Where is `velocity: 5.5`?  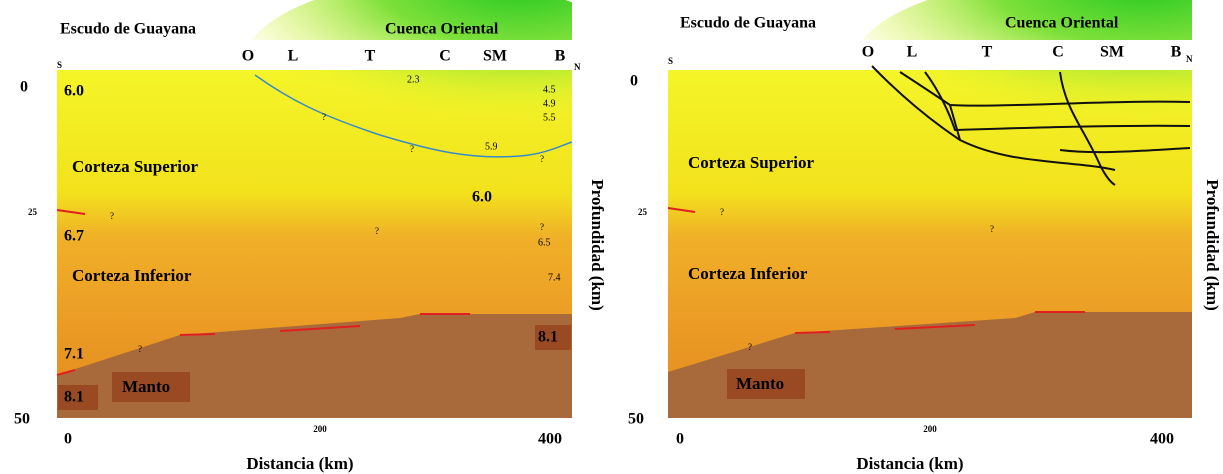 velocity: 5.5 is located at coordinates (549, 117).